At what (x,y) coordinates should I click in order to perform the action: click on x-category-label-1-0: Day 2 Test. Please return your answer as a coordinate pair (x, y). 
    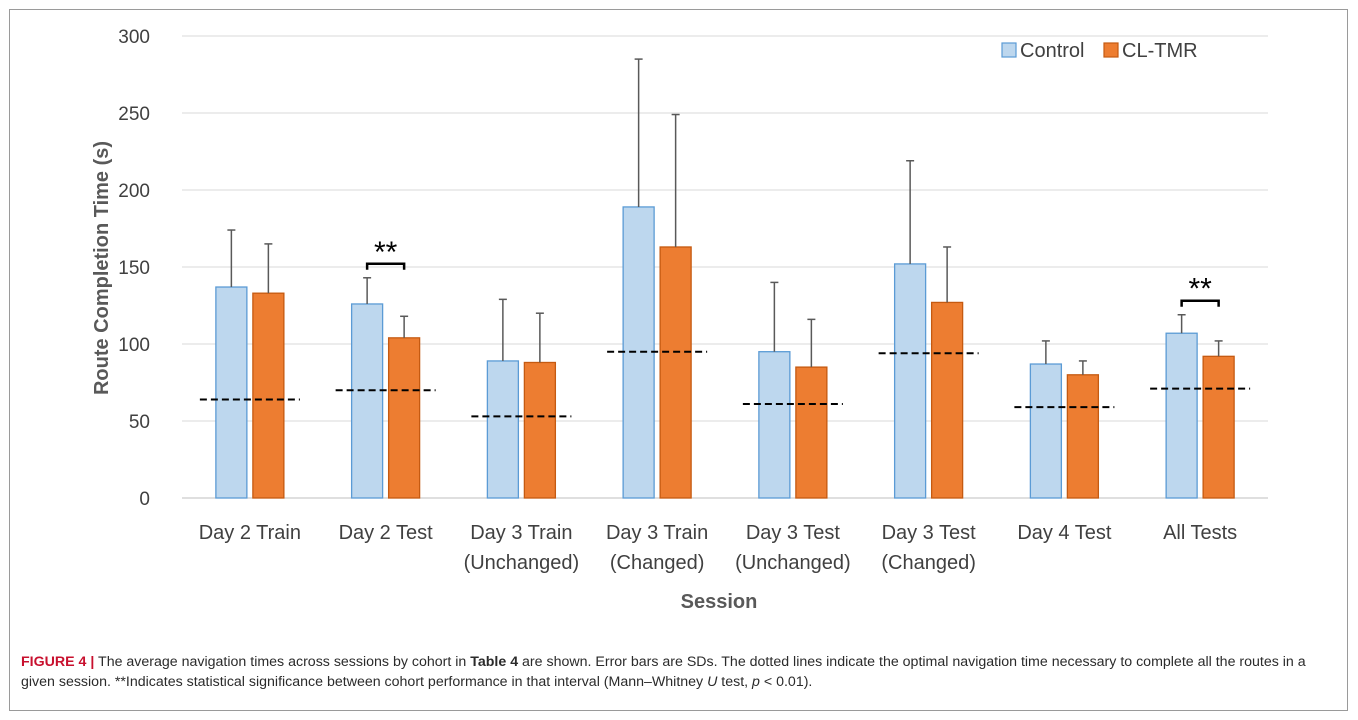
    Looking at the image, I should click on (386, 533).